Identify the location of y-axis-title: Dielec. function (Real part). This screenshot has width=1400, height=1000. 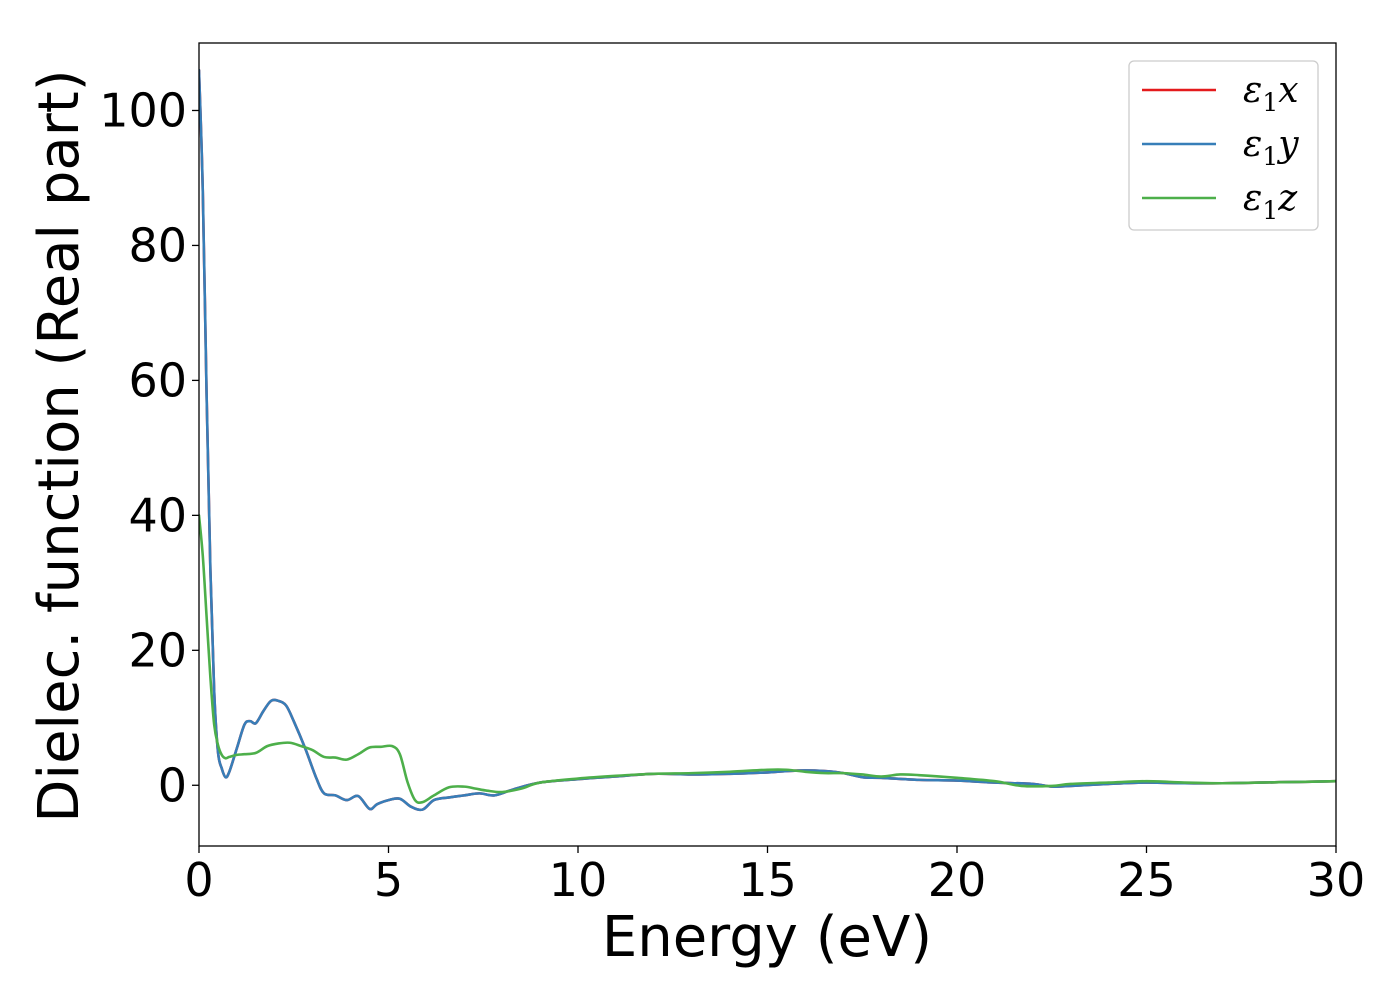
(59, 445).